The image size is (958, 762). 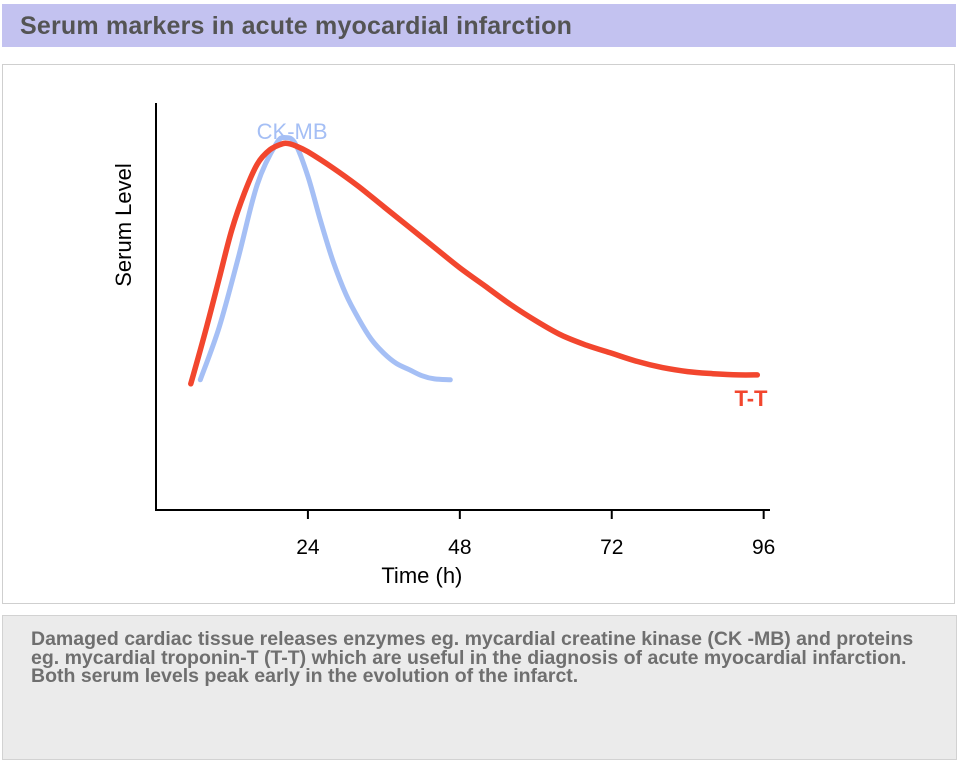 What do you see at coordinates (611, 547) in the screenshot?
I see `x-tick-label: 72` at bounding box center [611, 547].